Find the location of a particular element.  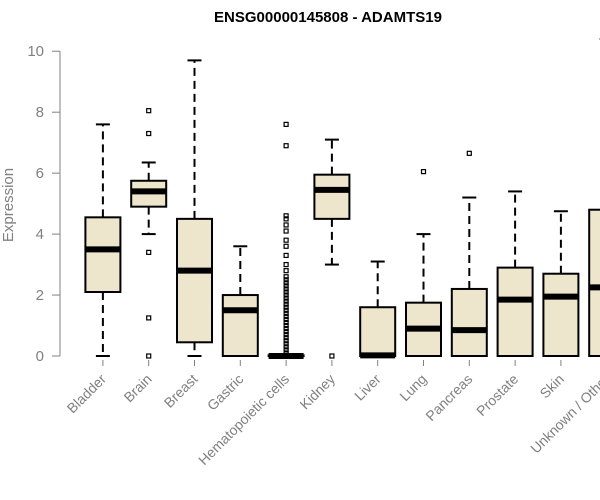

y-tick-label: 6 is located at coordinates (40, 173).